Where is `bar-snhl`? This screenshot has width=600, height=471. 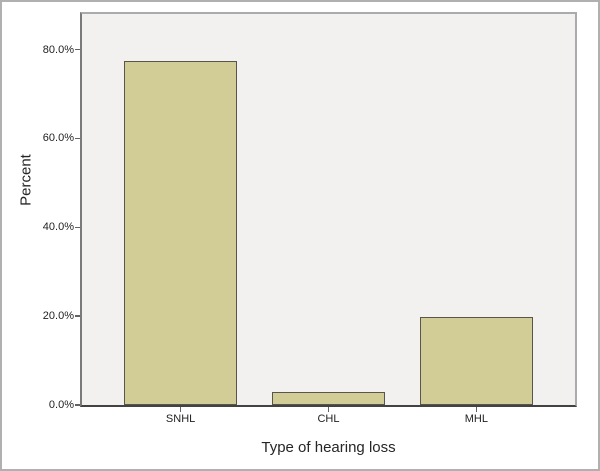
bar-snhl is located at coordinates (181, 233).